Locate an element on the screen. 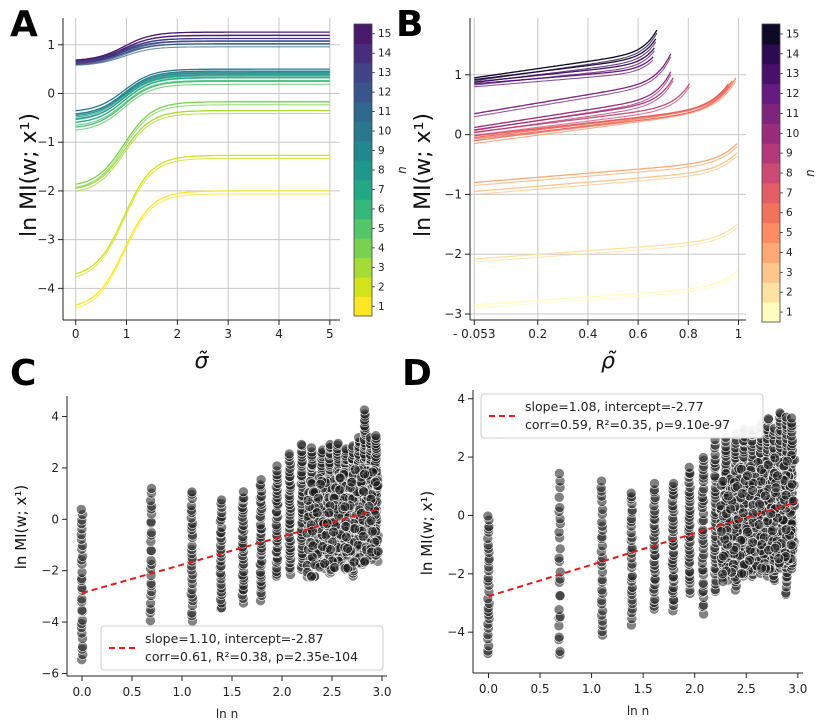 This screenshot has height=723, width=830. y-tick-label: 0 is located at coordinates (51, 94).